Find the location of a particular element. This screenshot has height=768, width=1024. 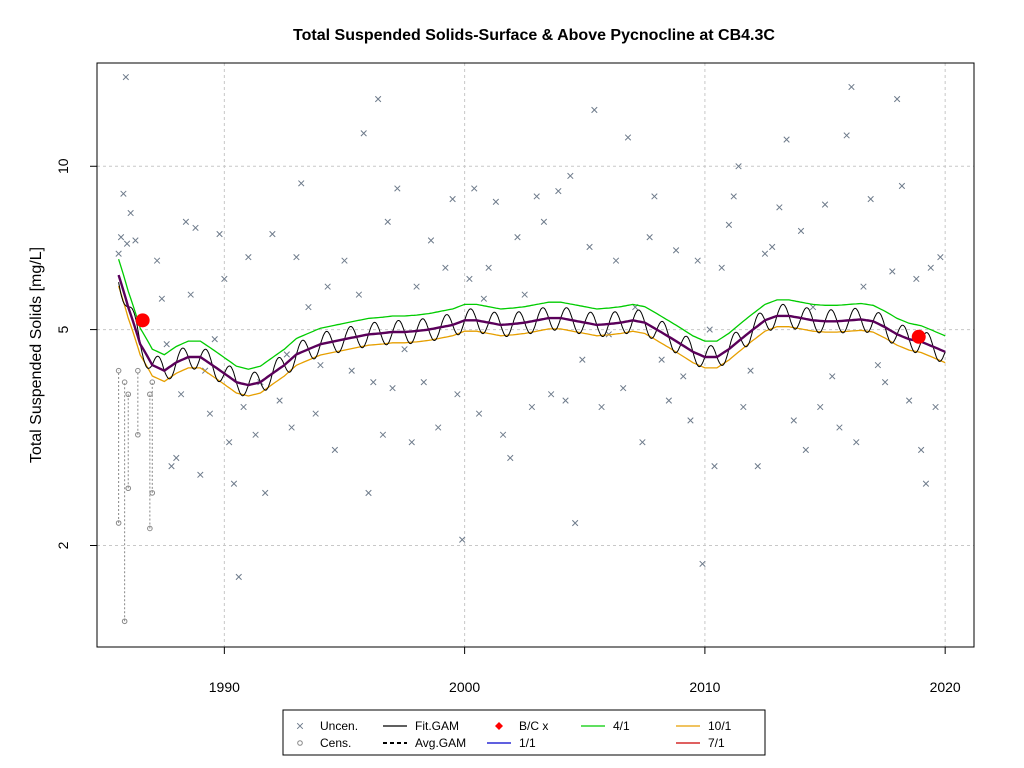

legend-label: B/C x is located at coordinates (533, 726).